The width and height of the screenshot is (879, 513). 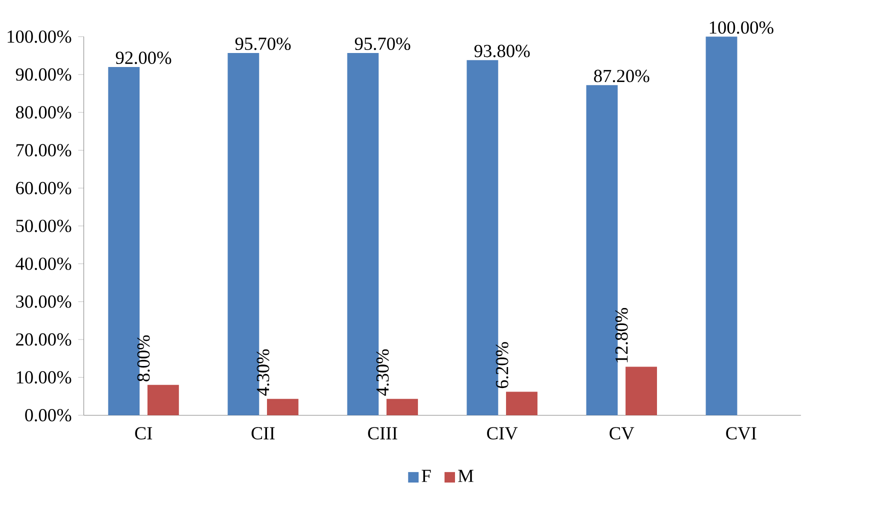 What do you see at coordinates (40, 36) in the screenshot?
I see `y-tick-label: 100.00%` at bounding box center [40, 36].